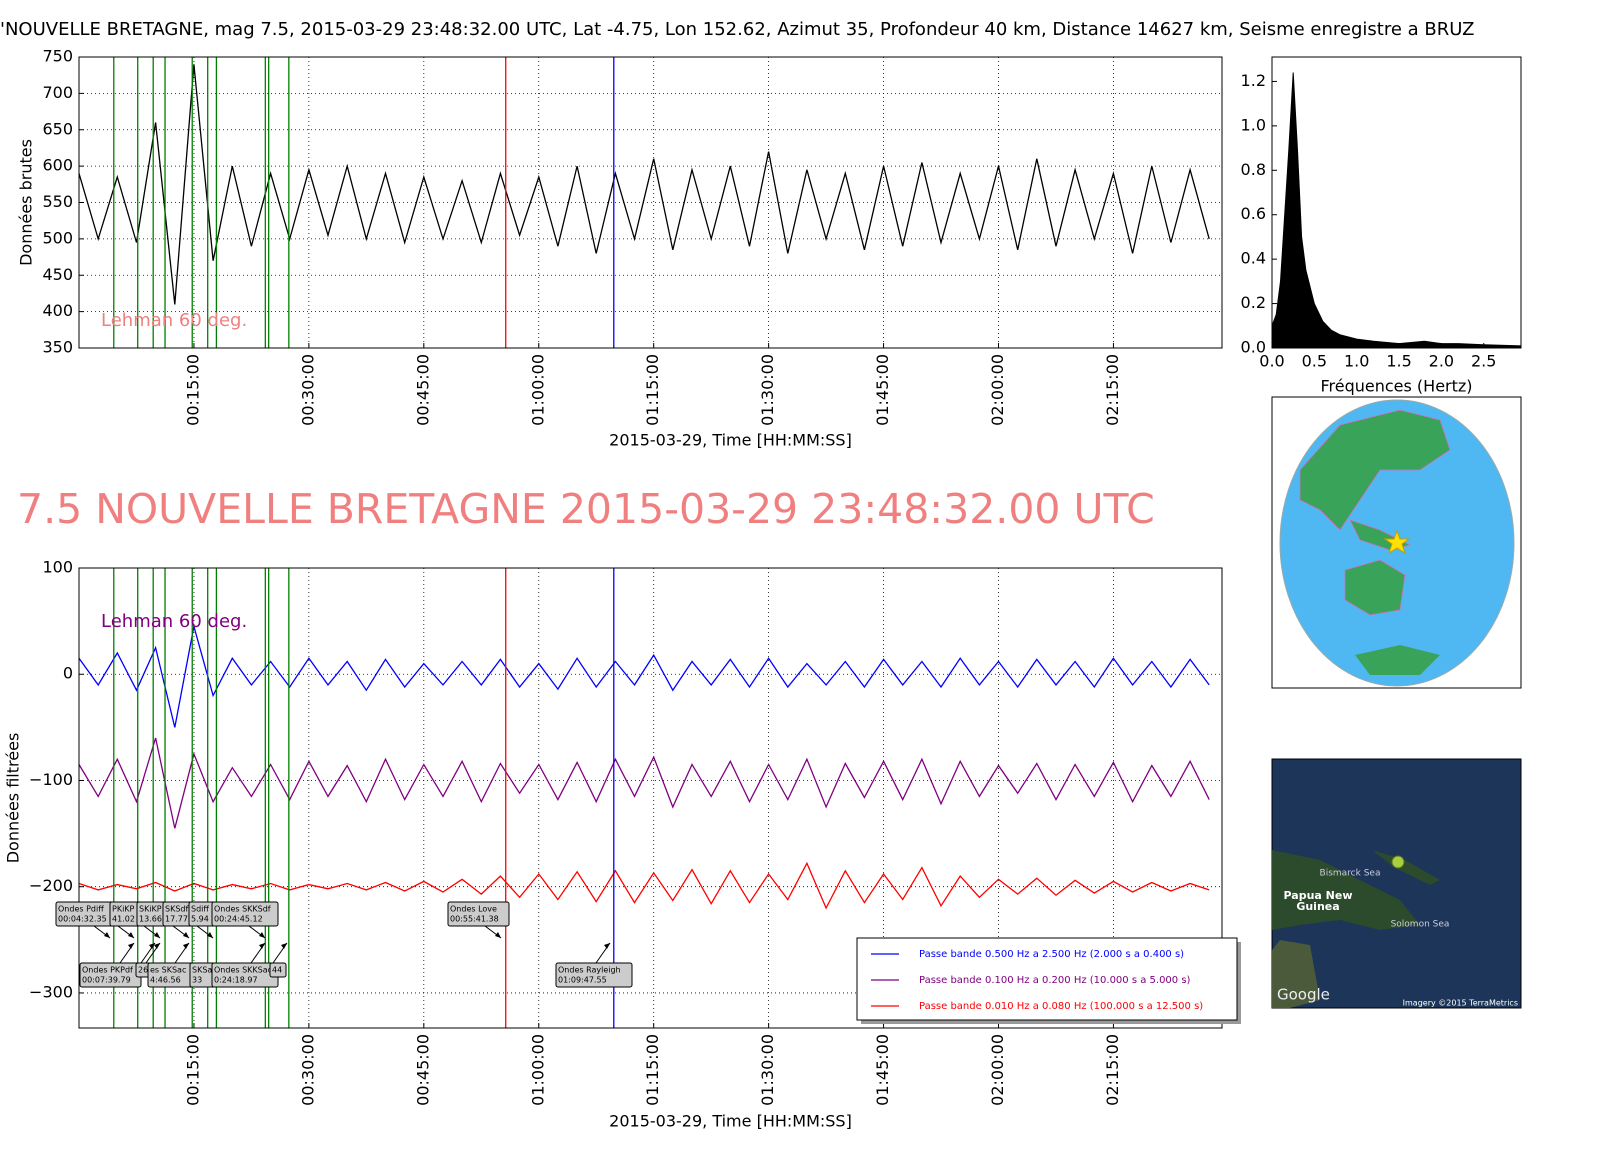  Describe the element at coordinates (1253, 124) in the screenshot. I see `y-tick-label: 1.0` at that location.